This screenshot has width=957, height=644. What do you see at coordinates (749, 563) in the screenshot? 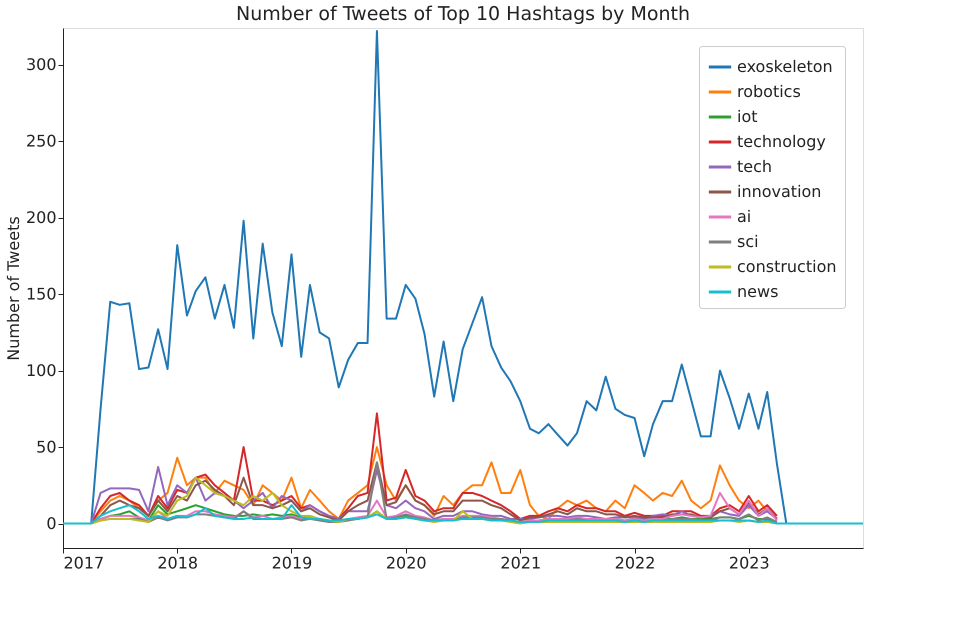
I see `x-tick-label: 2023` at bounding box center [749, 563].